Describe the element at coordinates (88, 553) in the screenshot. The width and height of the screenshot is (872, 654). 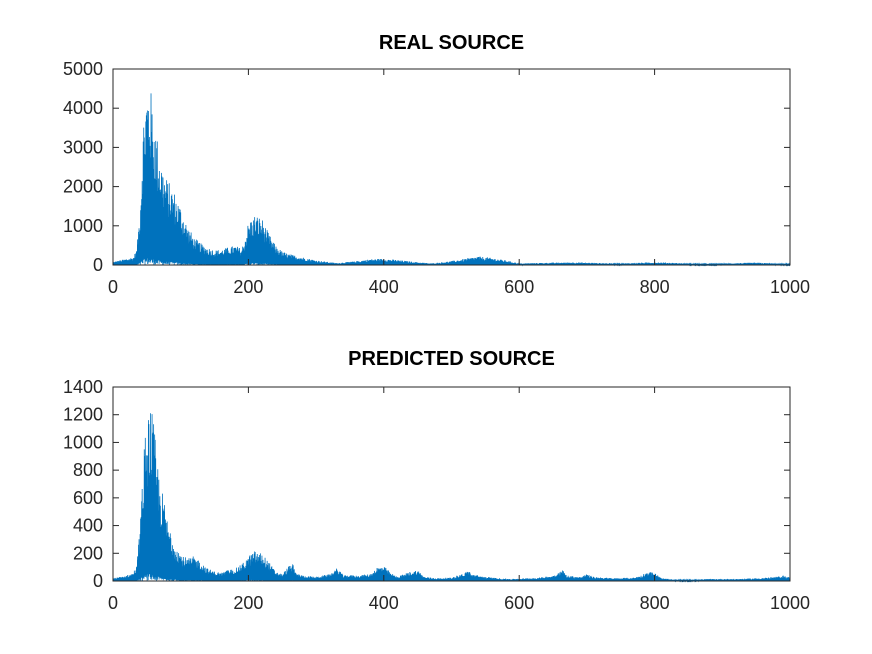
I see `y-tick-label: 200` at that location.